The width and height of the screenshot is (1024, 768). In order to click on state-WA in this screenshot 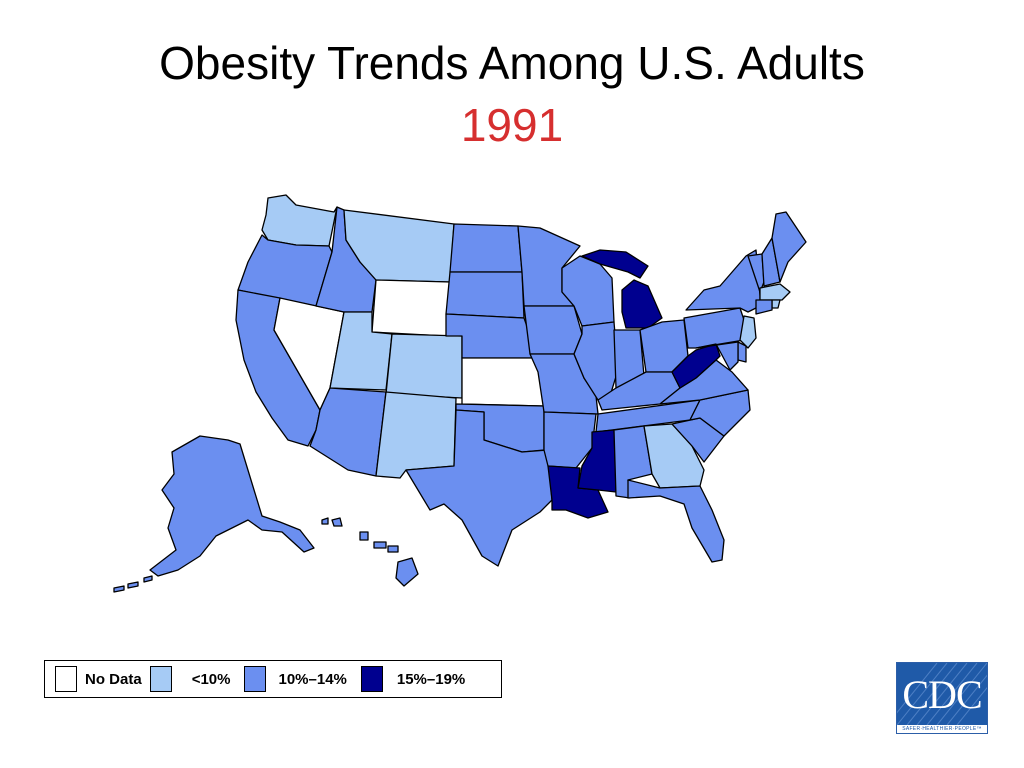, I will do `click(299, 220)`.